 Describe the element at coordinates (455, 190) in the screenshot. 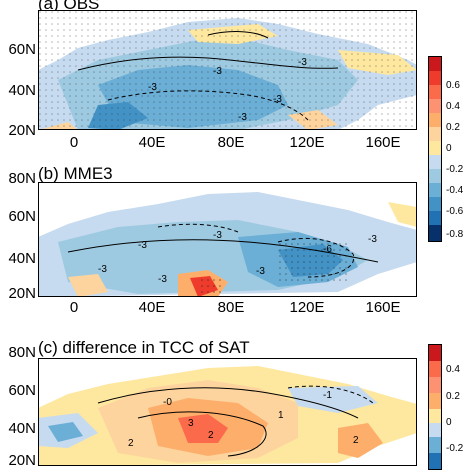

I see `colorbar-label: -0.4` at that location.